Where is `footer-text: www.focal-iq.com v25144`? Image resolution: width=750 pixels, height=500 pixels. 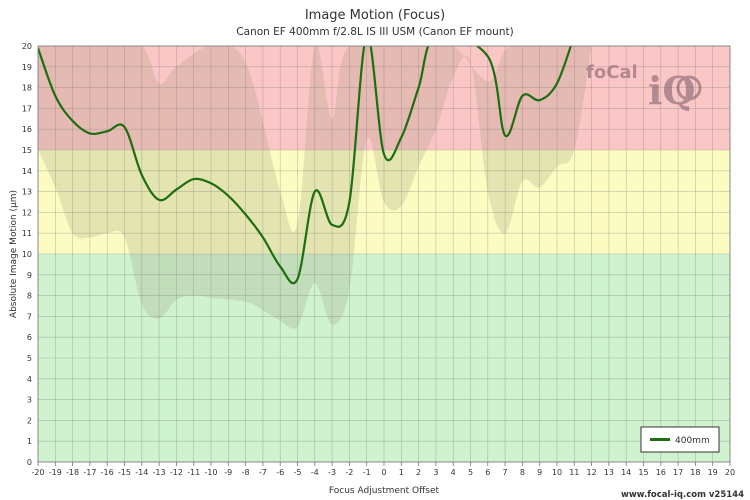 footer-text: www.focal-iq.com v25144 is located at coordinates (682, 495).